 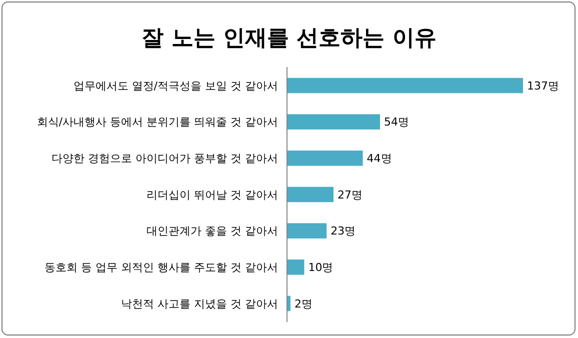 I want to click on data-label: 23명, so click(x=343, y=231).